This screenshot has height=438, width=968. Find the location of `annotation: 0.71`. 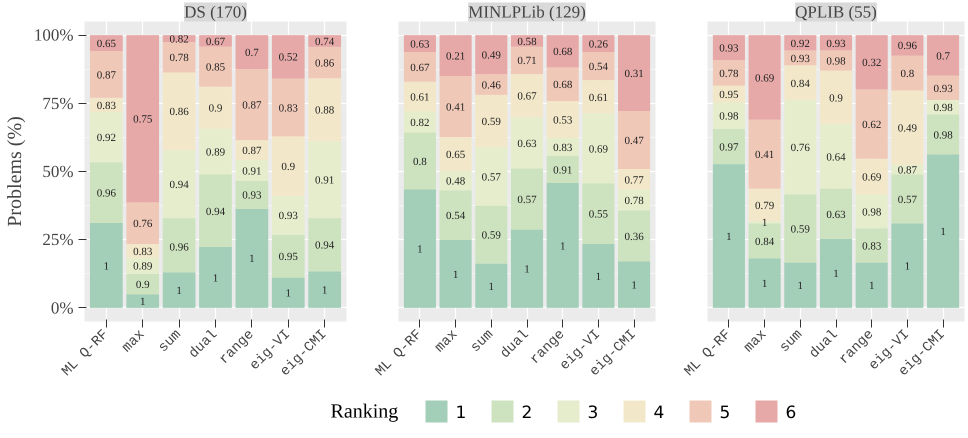

annotation: 0.71 is located at coordinates (527, 61).